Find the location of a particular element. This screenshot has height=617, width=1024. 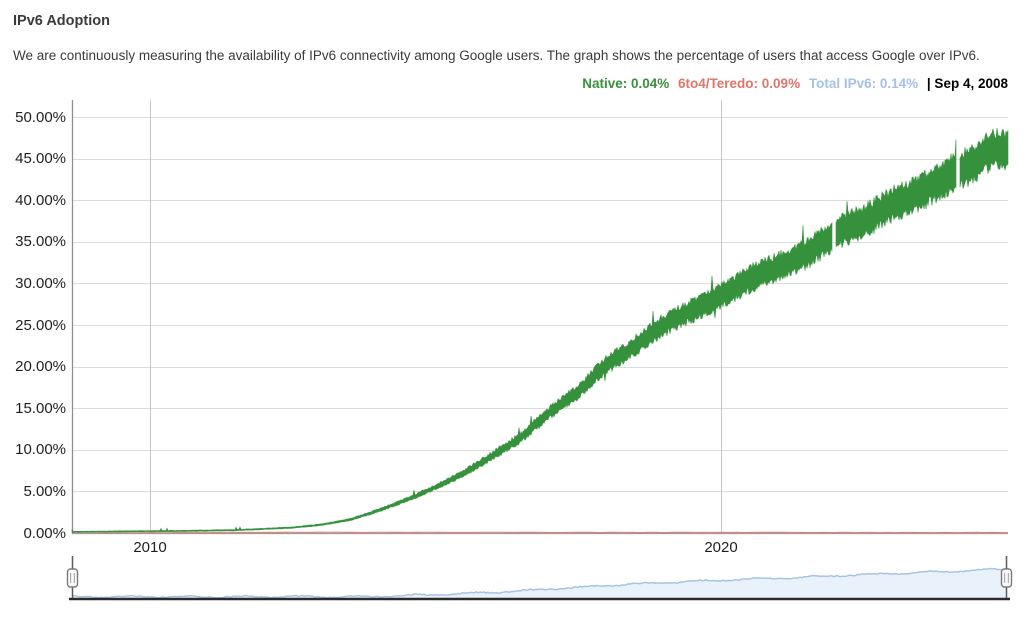

legend-date: | Sep 4, 2008 is located at coordinates (967, 83).